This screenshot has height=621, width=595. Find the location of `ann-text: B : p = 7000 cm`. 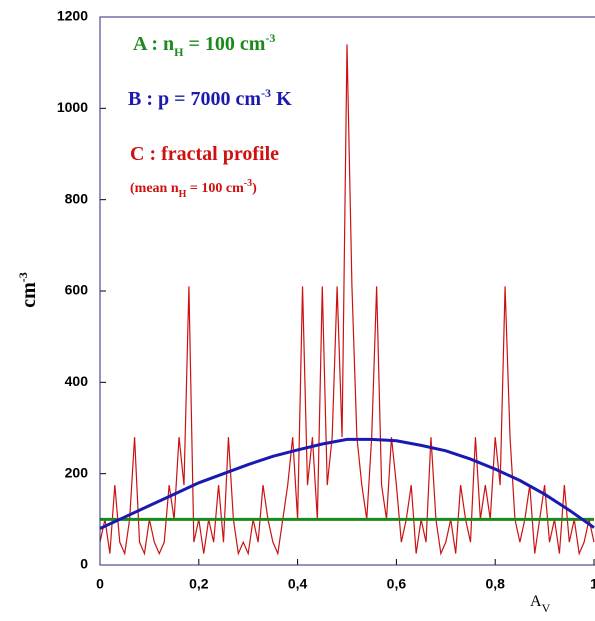

ann-text: B : p = 7000 cm is located at coordinates (194, 99).